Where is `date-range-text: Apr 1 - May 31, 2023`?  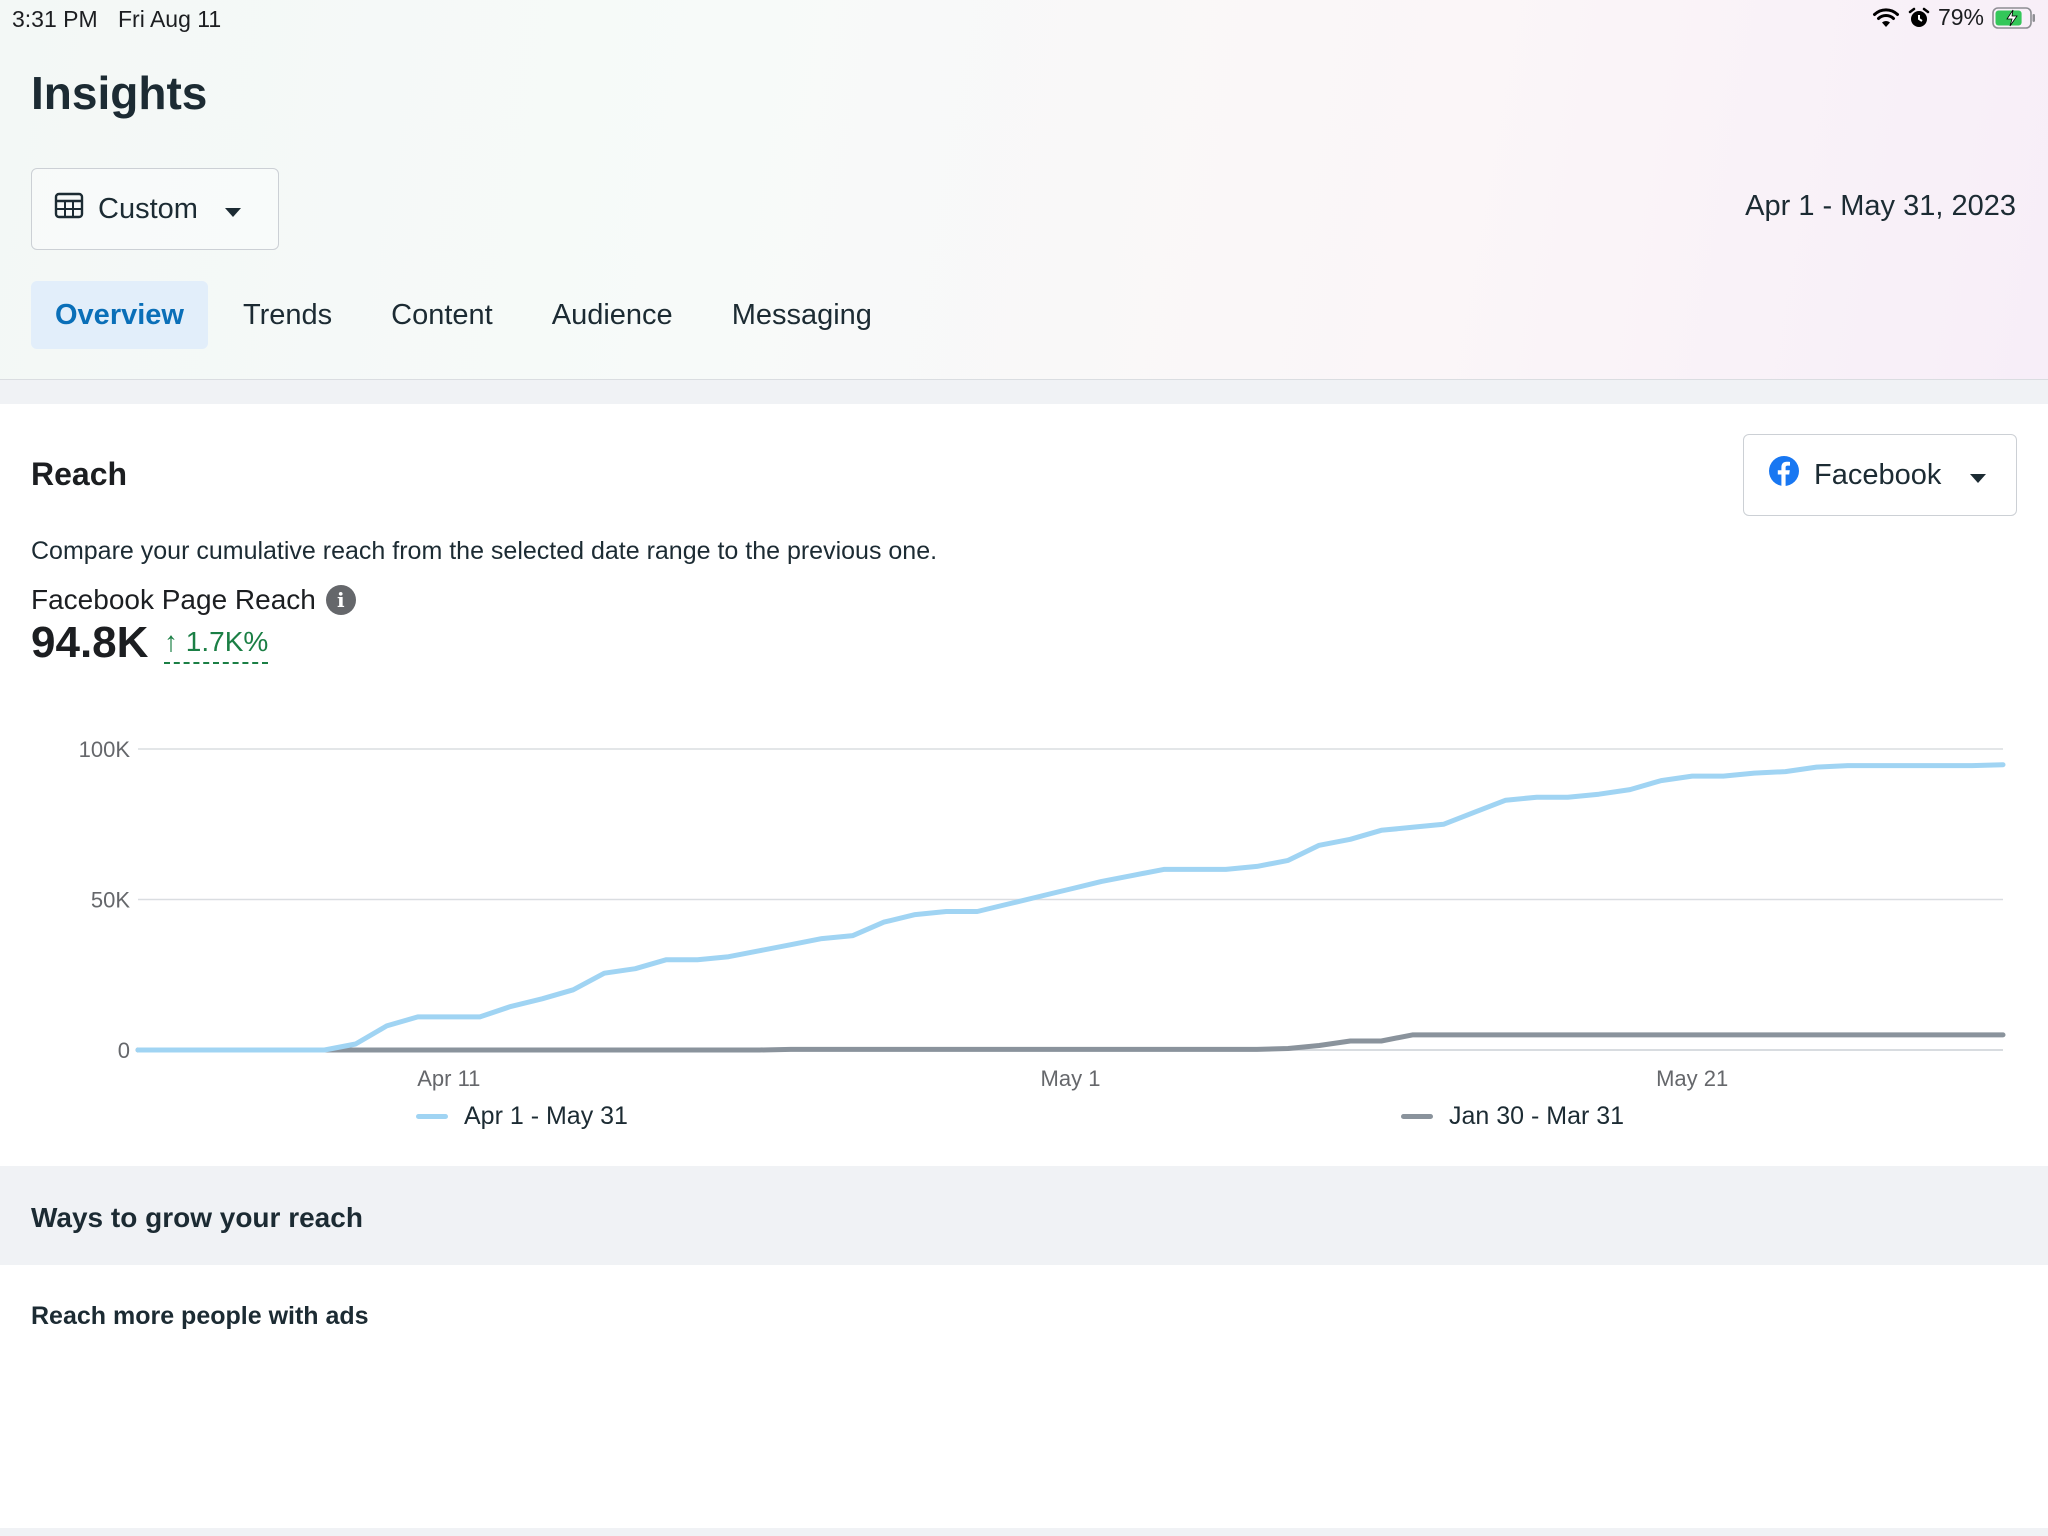
date-range-text: Apr 1 - May 31, 2023 is located at coordinates (1880, 206).